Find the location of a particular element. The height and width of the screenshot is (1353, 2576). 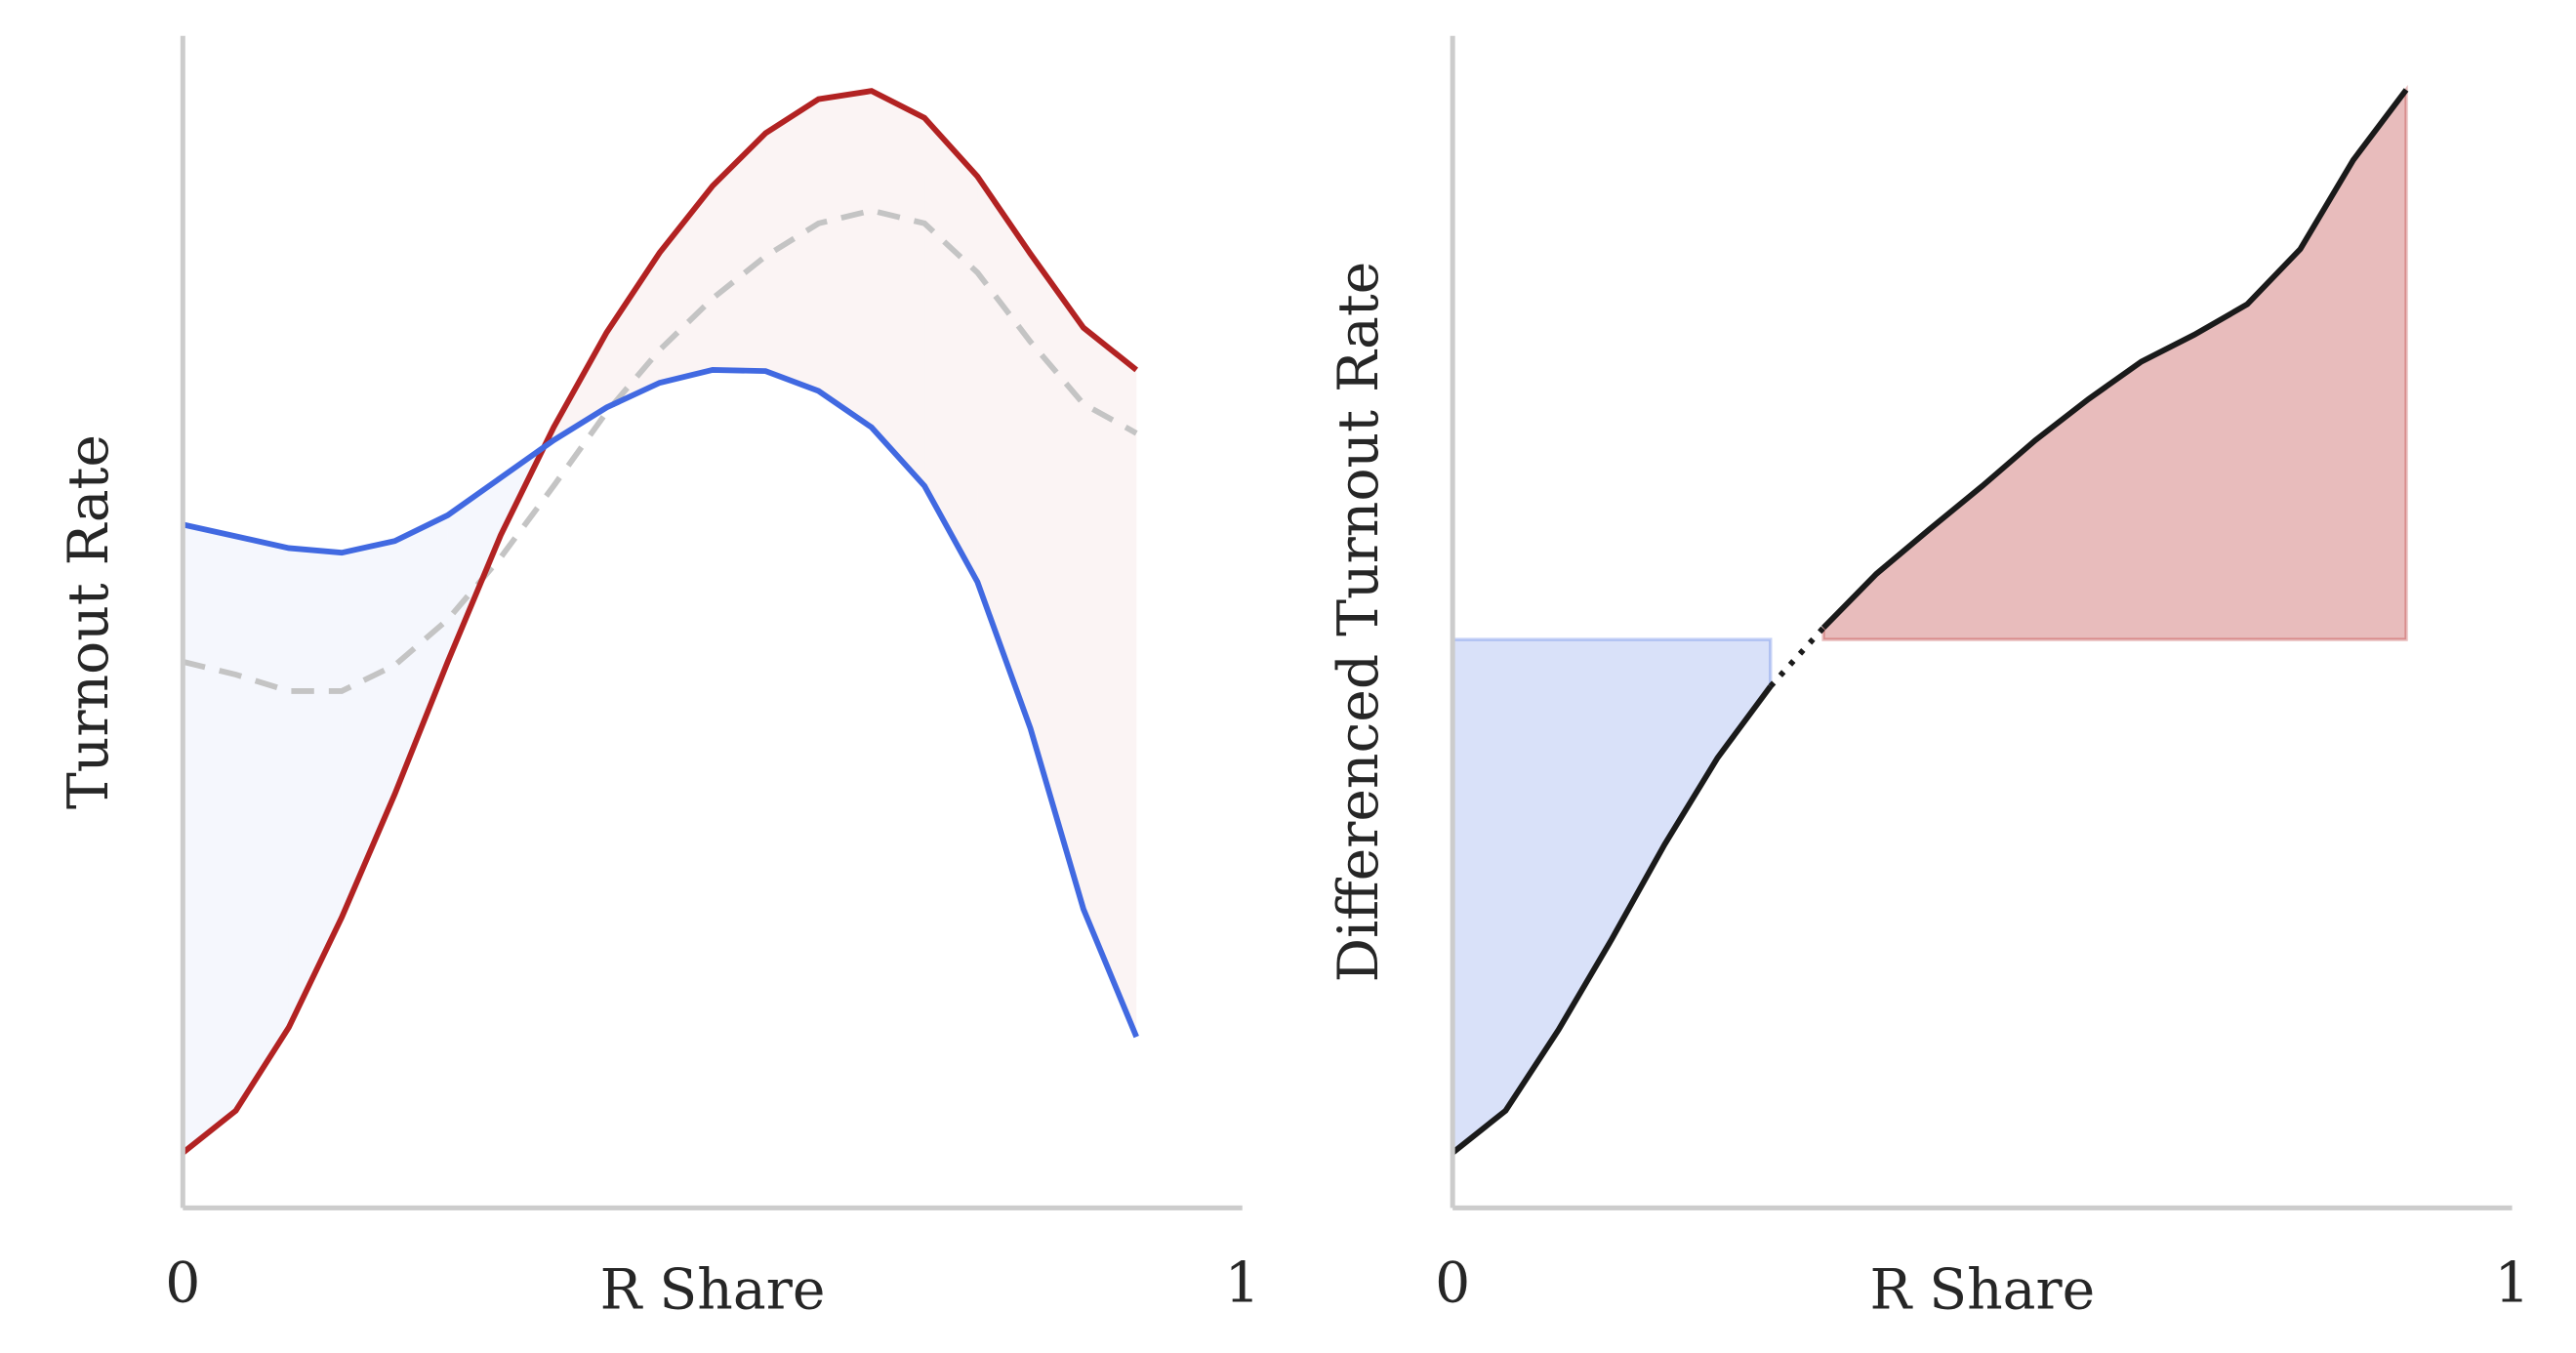

y-axis-label: Turnout Rate is located at coordinates (89, 621).